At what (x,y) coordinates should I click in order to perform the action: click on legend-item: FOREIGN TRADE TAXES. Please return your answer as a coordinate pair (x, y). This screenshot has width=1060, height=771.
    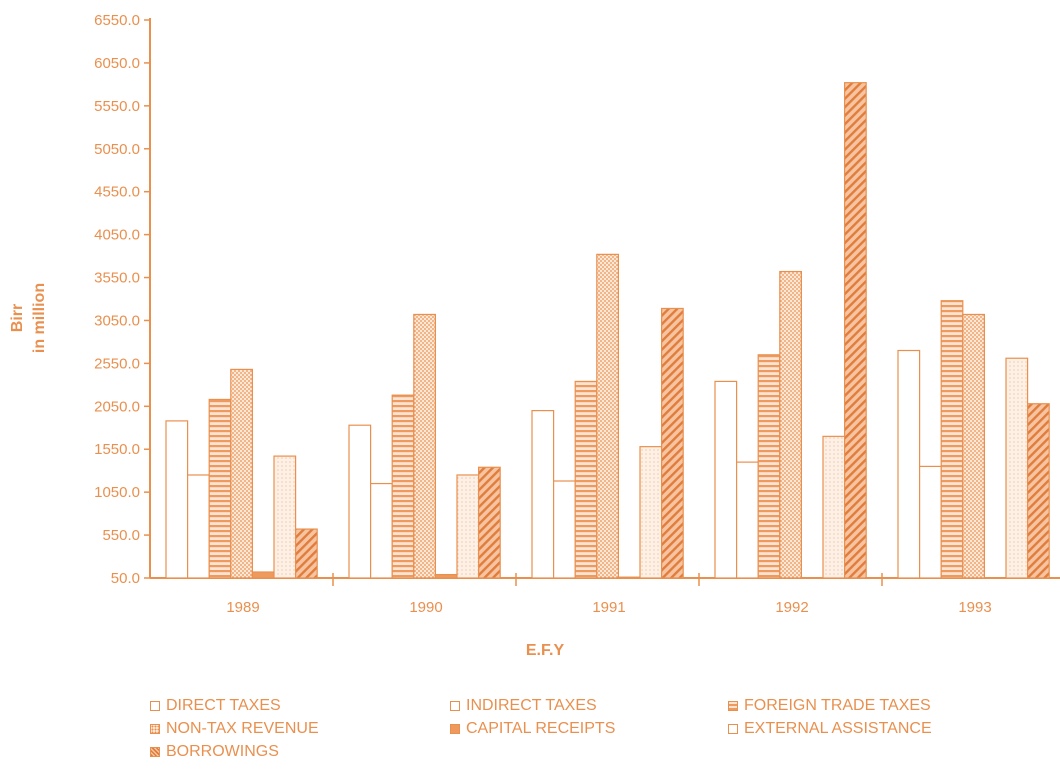
    Looking at the image, I should click on (829, 706).